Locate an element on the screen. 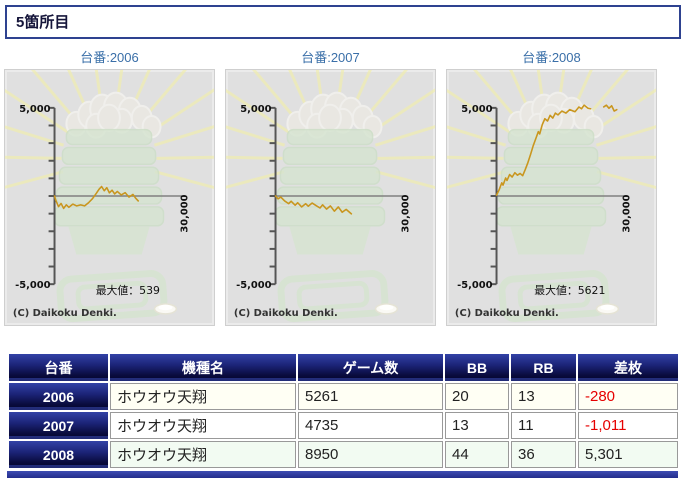  bb-count-cell: 44 is located at coordinates (477, 454).